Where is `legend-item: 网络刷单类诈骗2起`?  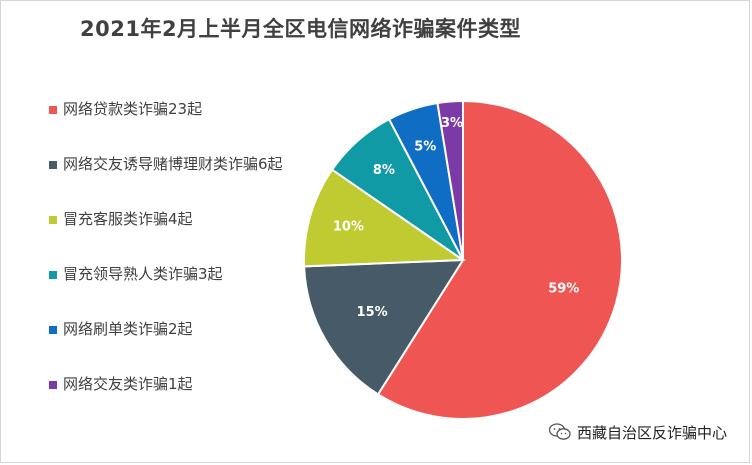
legend-item: 网络刷单类诈骗2起 is located at coordinates (170, 346).